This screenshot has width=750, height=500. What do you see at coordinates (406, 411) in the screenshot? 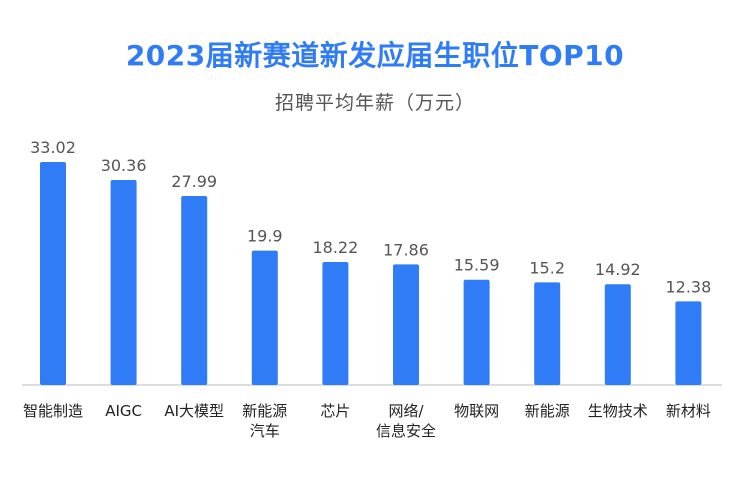
I see `category-label: 网络/` at bounding box center [406, 411].